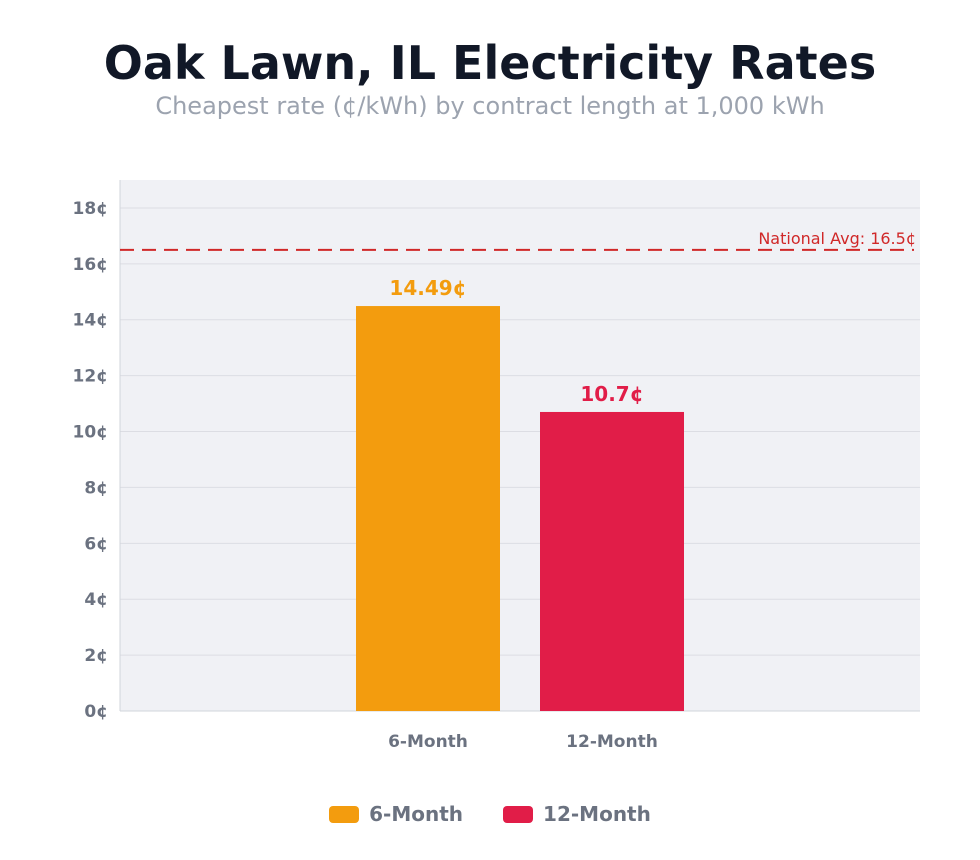  What do you see at coordinates (611, 394) in the screenshot?
I see `data-label-12-month: 10.7¢` at bounding box center [611, 394].